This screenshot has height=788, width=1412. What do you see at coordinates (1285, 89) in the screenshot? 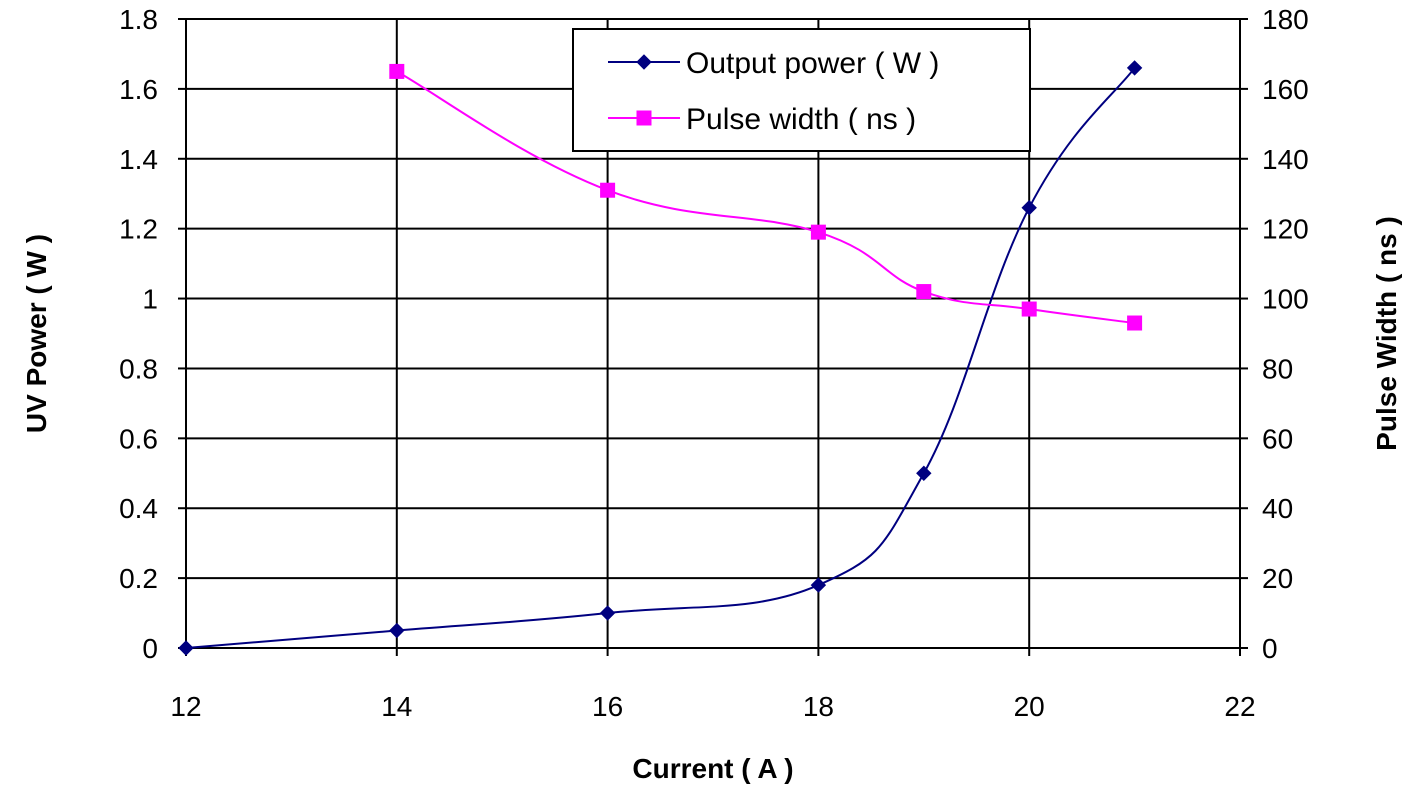
I see `y2-tick-label: 160` at bounding box center [1285, 89].